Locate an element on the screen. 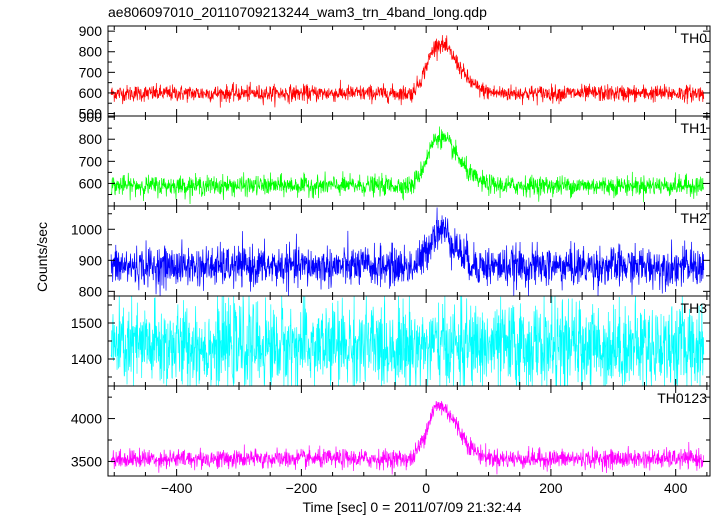 This screenshot has width=717, height=516. series-line-th2 is located at coordinates (407, 251).